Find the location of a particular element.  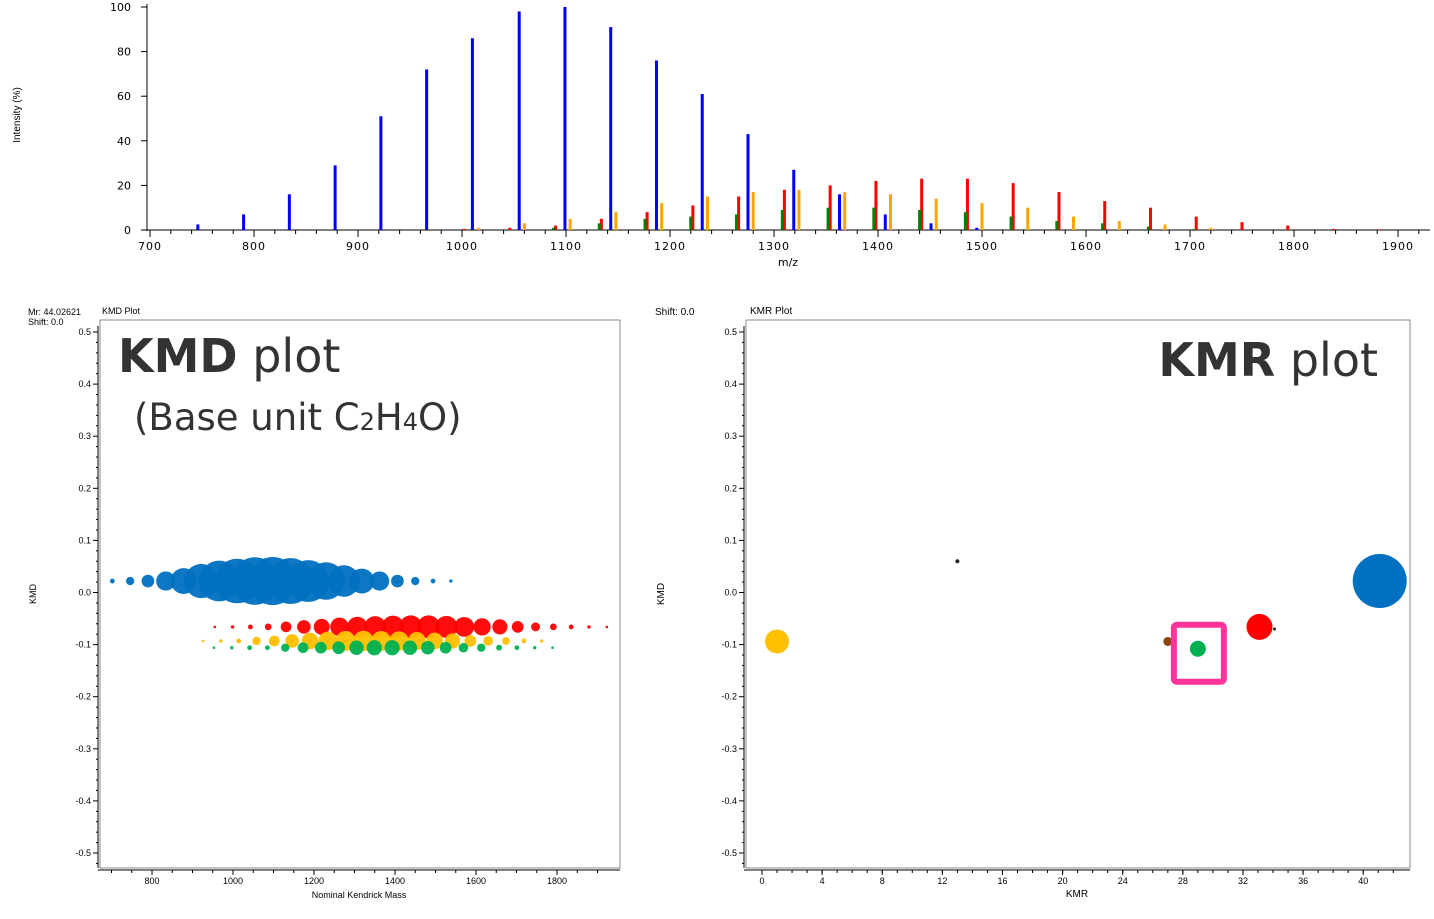

y-tick-label: -0.4 is located at coordinates (729, 801).